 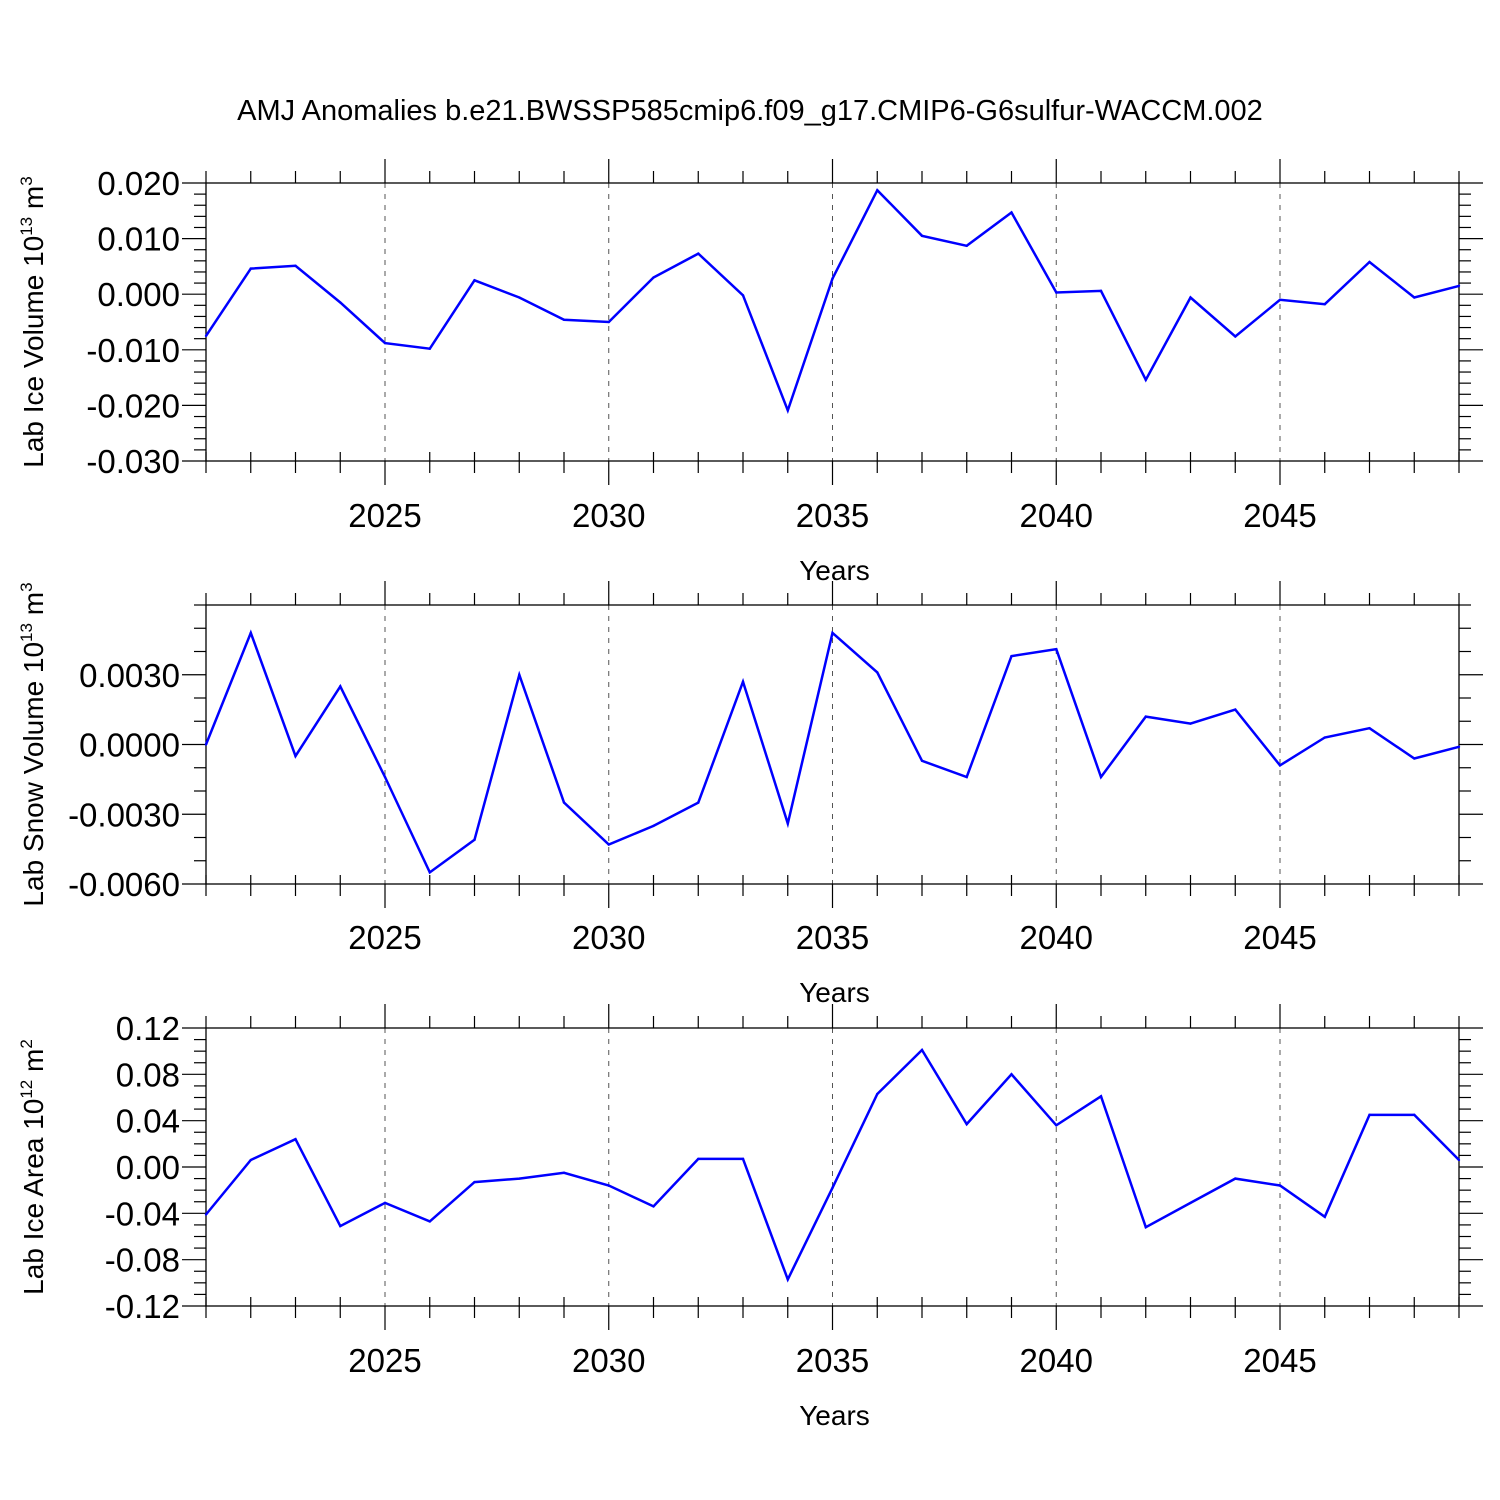 What do you see at coordinates (832, 301) in the screenshot?
I see `data-line` at bounding box center [832, 301].